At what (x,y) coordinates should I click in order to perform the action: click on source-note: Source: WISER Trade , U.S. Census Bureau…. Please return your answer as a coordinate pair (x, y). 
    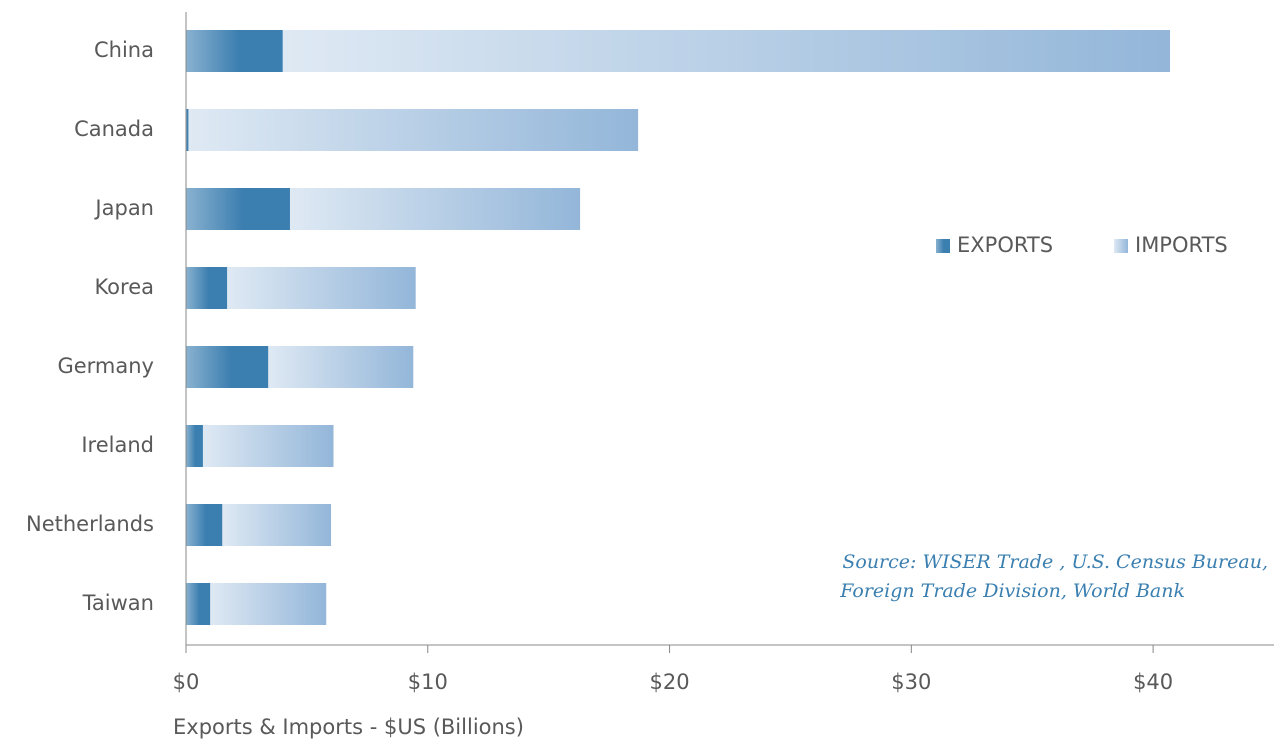
    Looking at the image, I should click on (1055, 562).